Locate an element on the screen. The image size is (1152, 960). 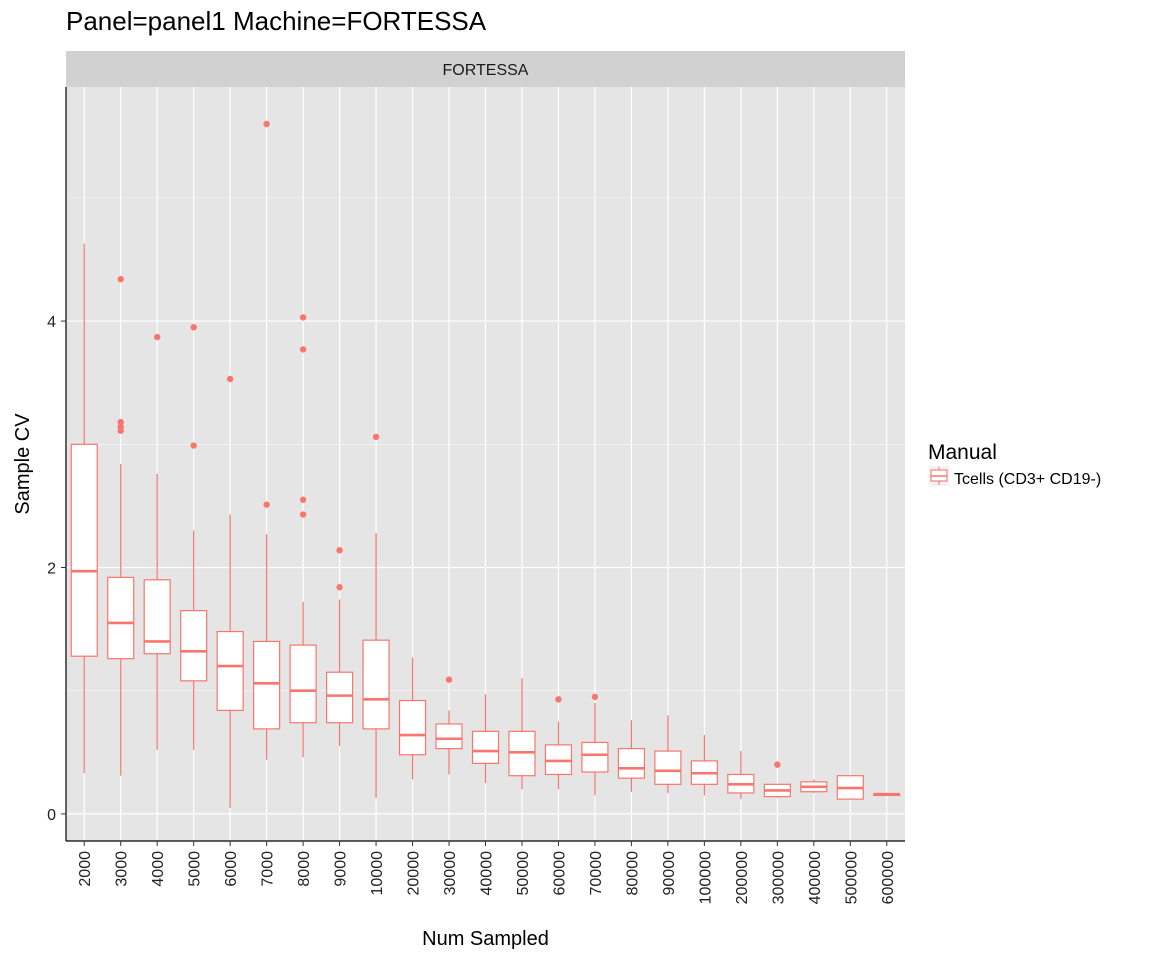
x-tick-label: 3000 is located at coordinates (122, 869).